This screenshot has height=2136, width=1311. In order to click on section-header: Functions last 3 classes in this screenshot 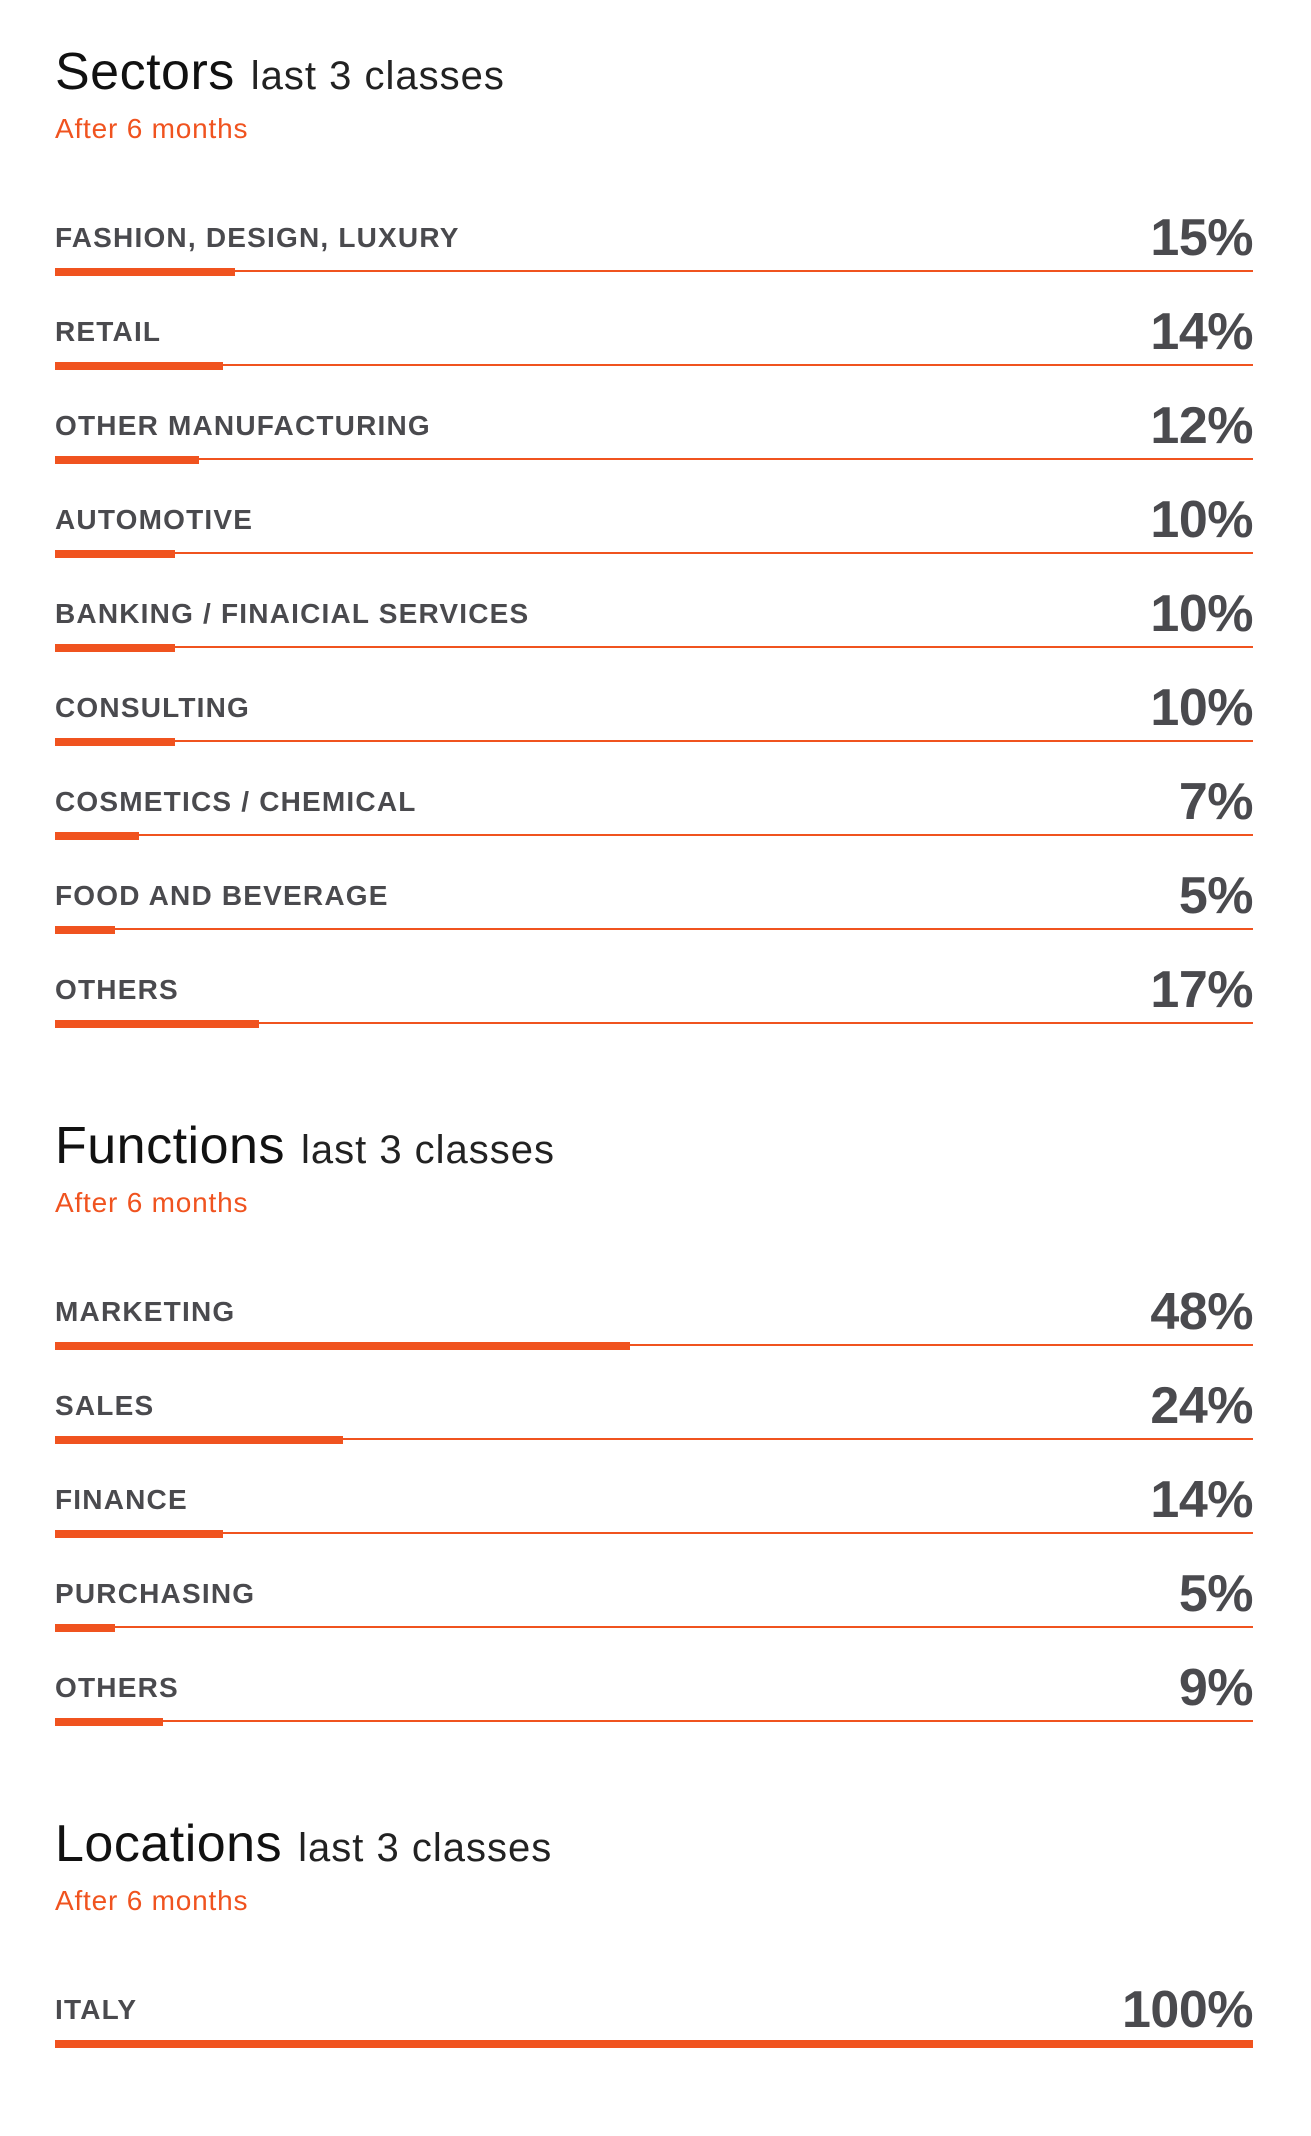, I will do `click(654, 1146)`.